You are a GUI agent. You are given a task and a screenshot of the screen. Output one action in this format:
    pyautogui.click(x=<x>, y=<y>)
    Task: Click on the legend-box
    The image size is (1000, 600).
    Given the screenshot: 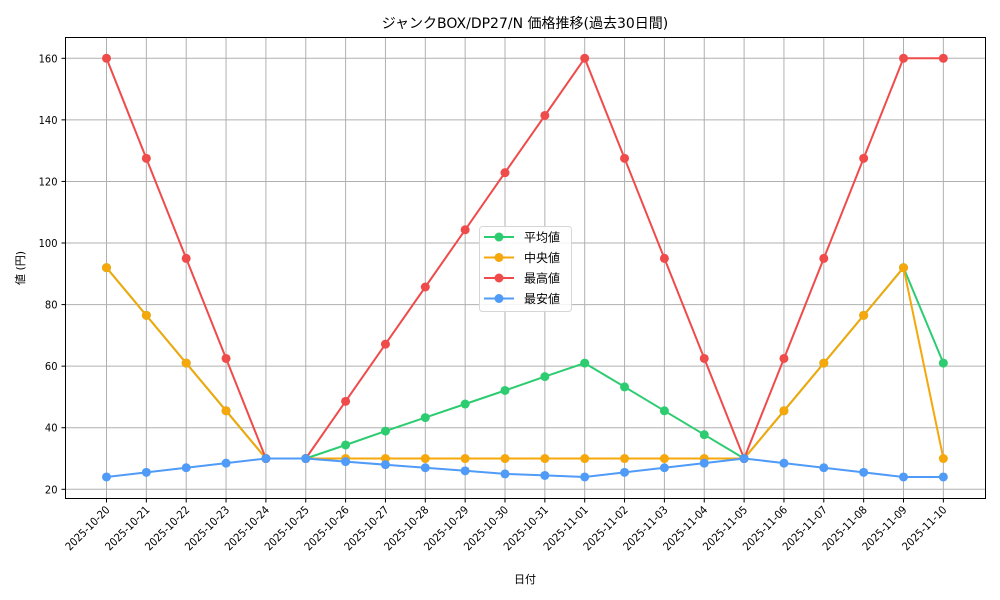 What is the action you would take?
    pyautogui.click(x=525, y=269)
    